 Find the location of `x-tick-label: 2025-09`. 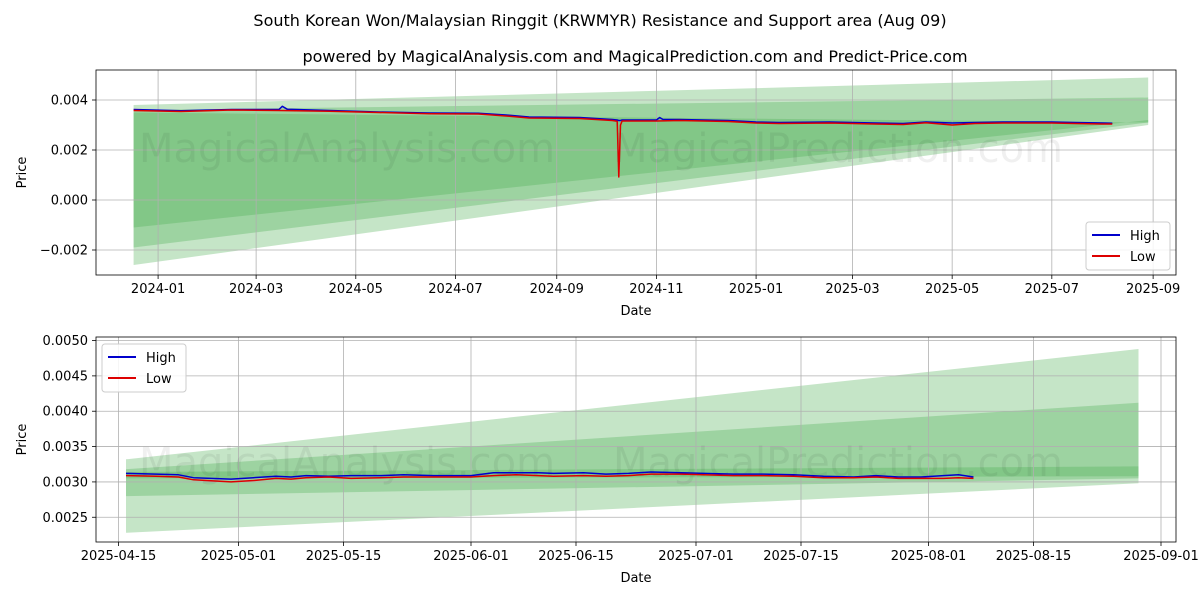

x-tick-label: 2025-09 is located at coordinates (1153, 289).